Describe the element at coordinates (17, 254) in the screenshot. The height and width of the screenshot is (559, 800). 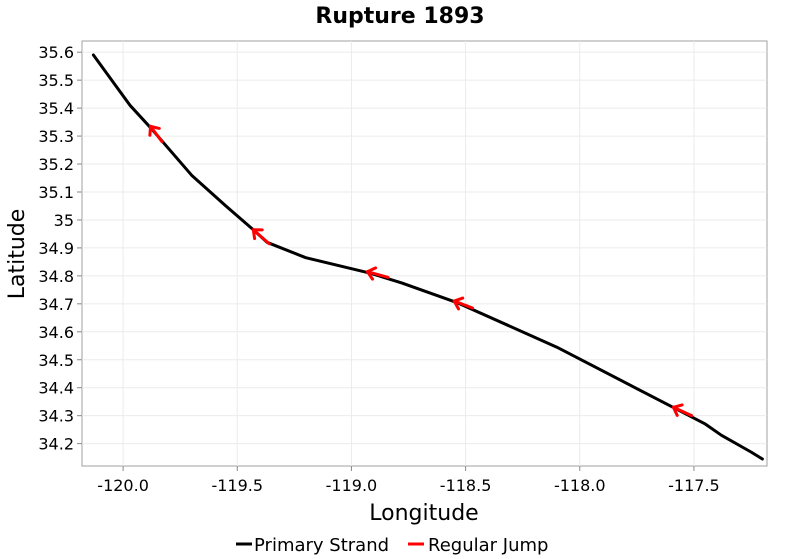
I see `y-axis-label: Latitude` at that location.